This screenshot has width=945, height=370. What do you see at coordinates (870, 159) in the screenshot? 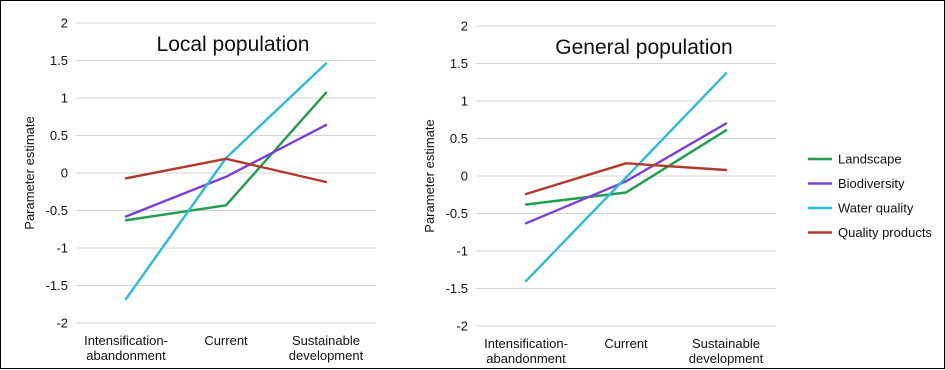
I see `legend-label-landscape: Landscape` at bounding box center [870, 159].